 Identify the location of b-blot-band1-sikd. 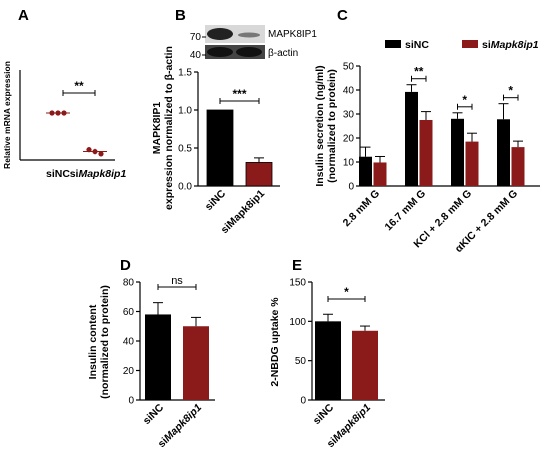
(249, 35).